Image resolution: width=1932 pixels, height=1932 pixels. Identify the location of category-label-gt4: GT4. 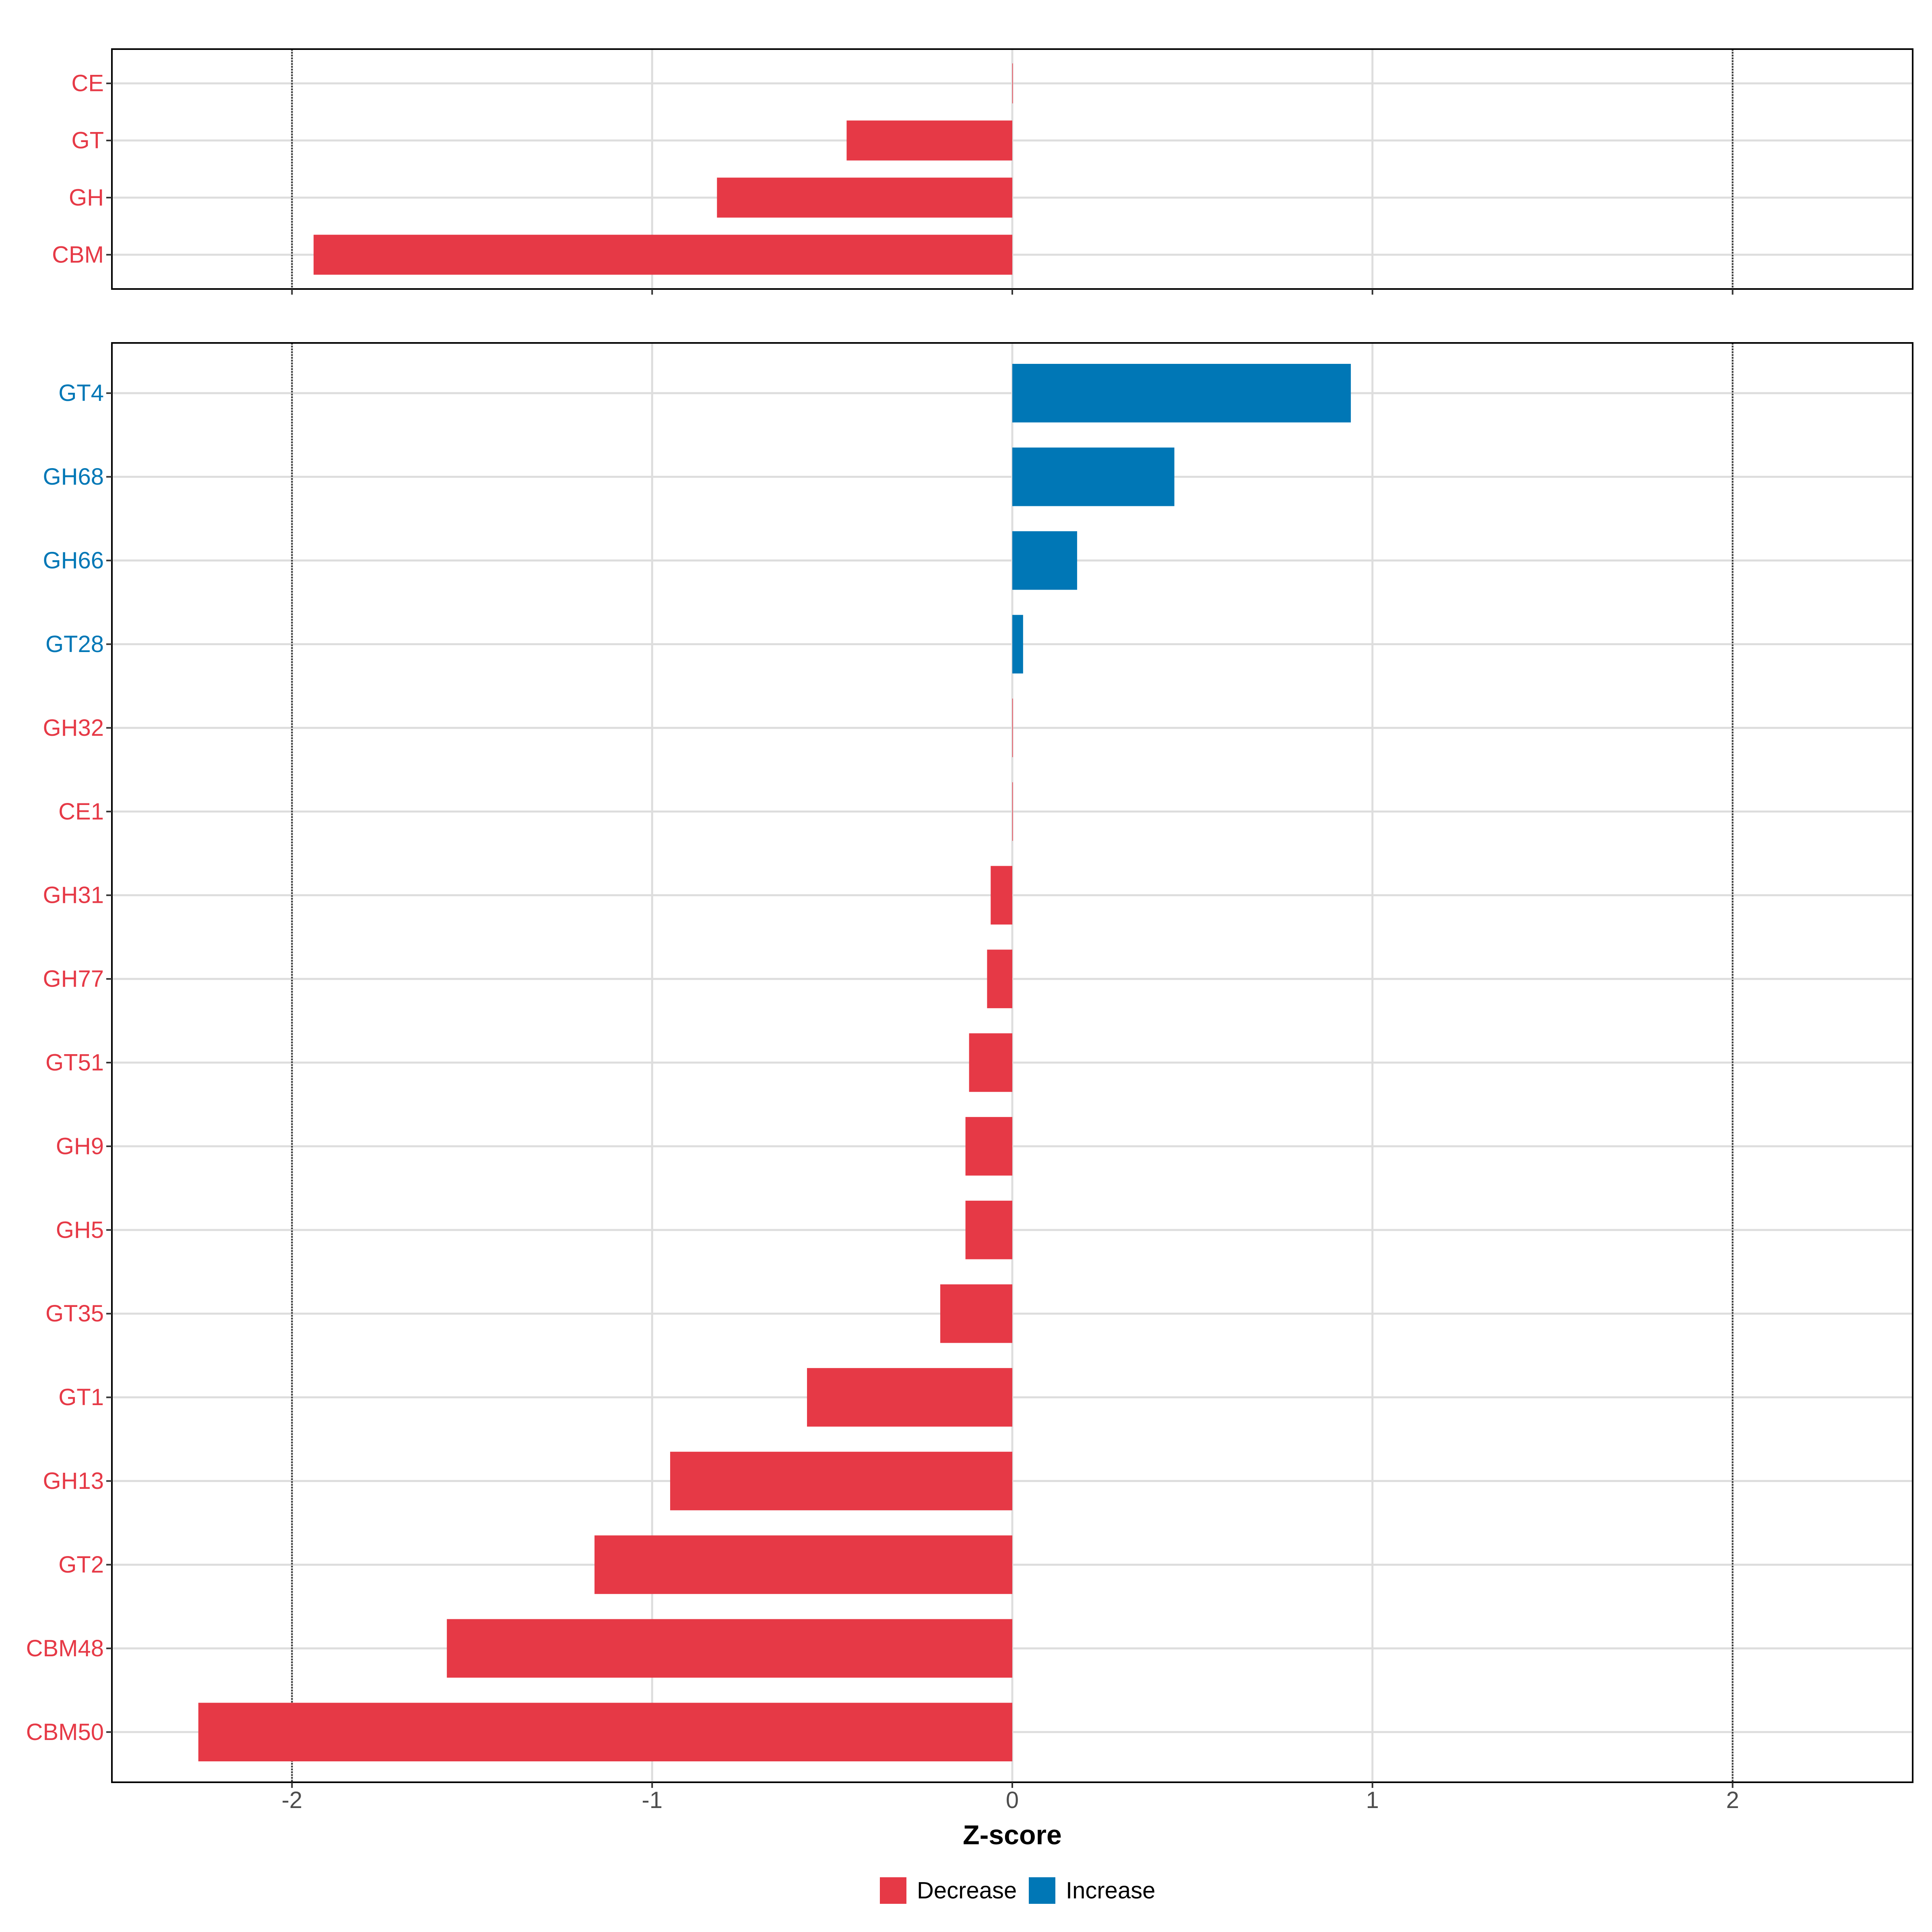
(81, 393).